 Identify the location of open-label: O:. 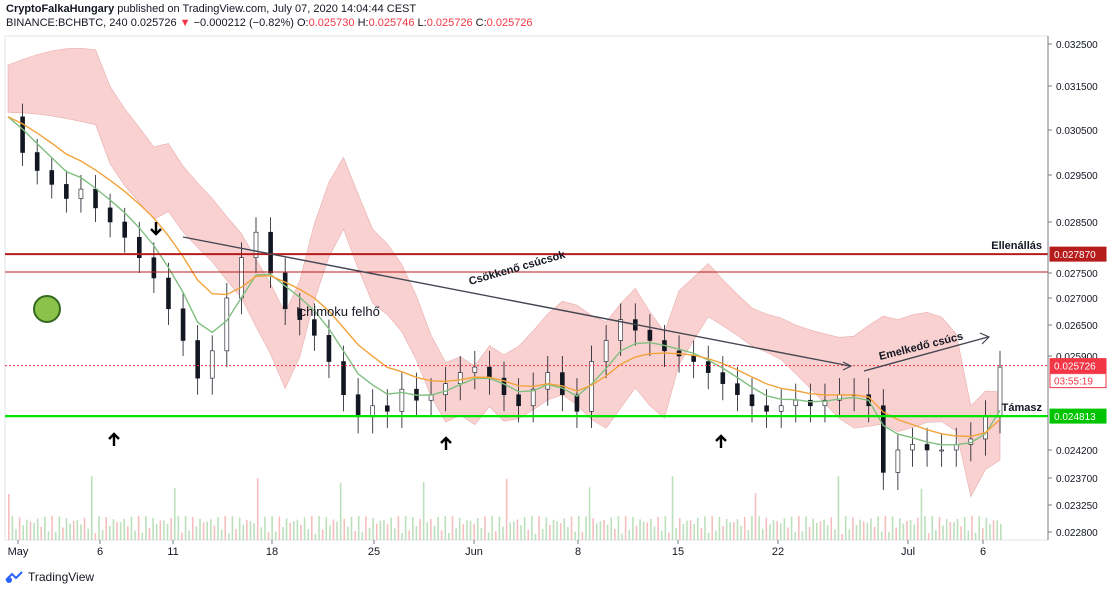
(303, 23).